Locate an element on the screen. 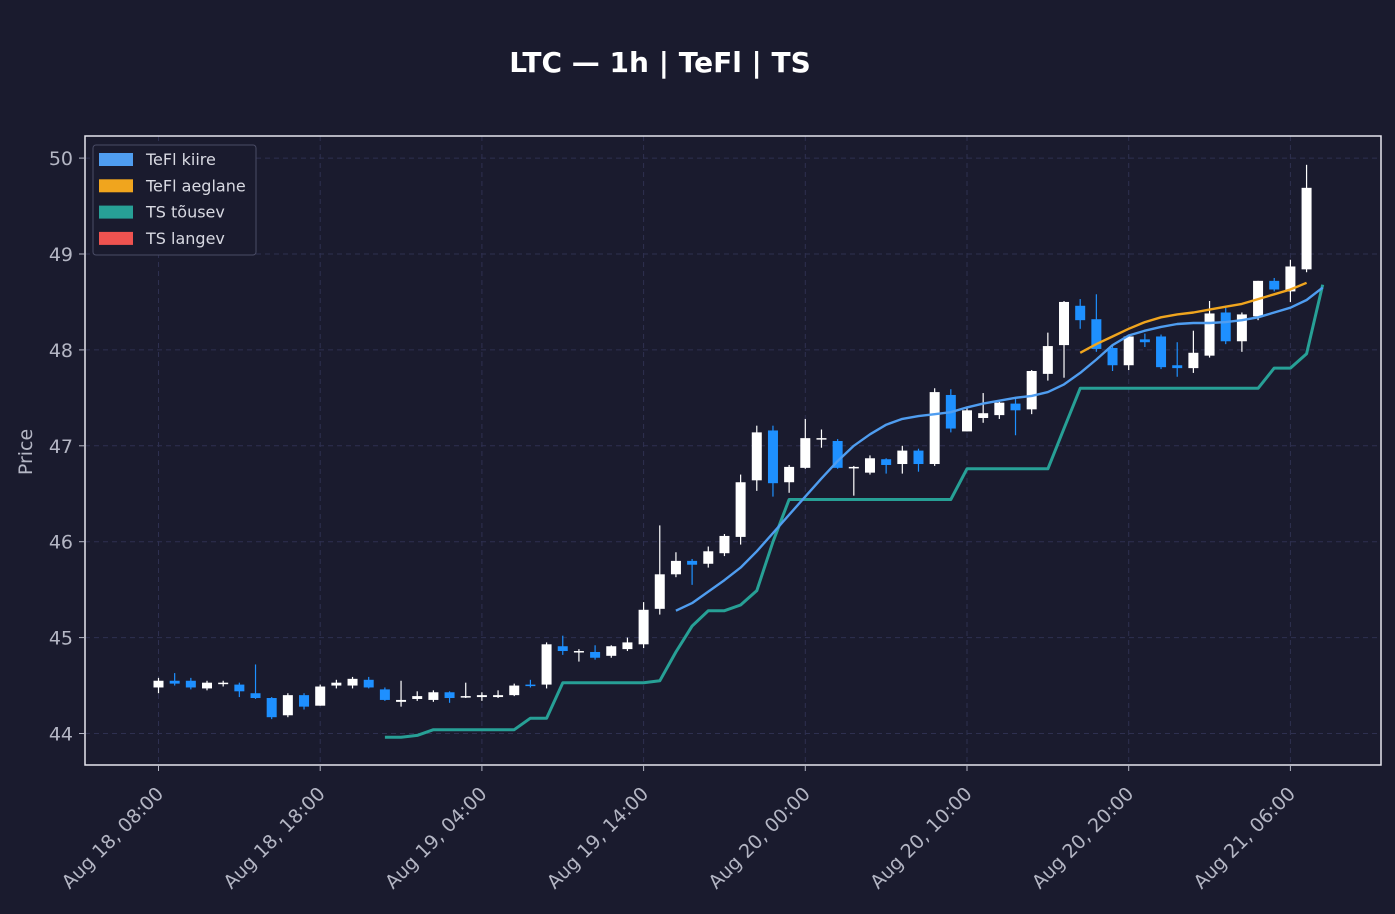 The width and height of the screenshot is (1395, 914). y-axis-label: Price is located at coordinates (26, 452).